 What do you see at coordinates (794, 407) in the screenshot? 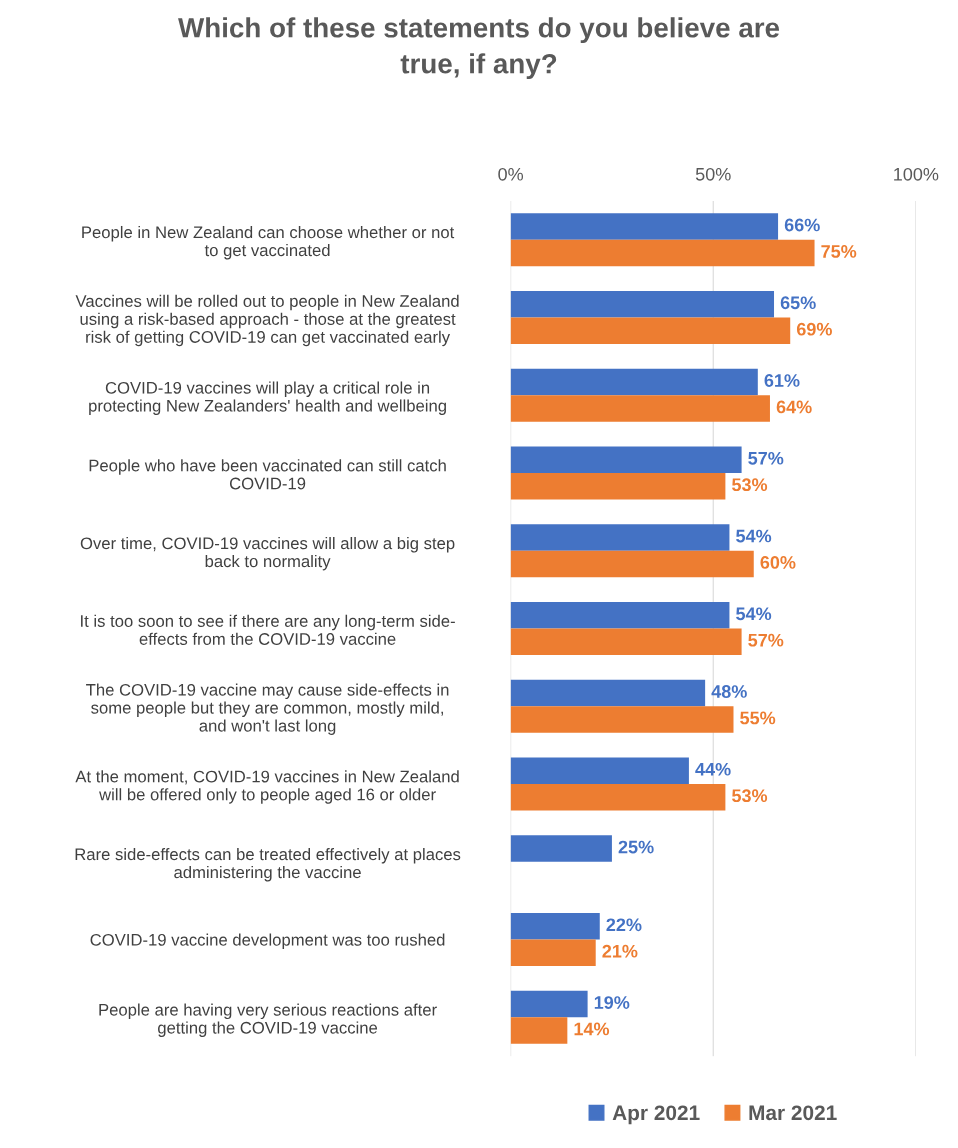
I see `data-label: 64%` at bounding box center [794, 407].